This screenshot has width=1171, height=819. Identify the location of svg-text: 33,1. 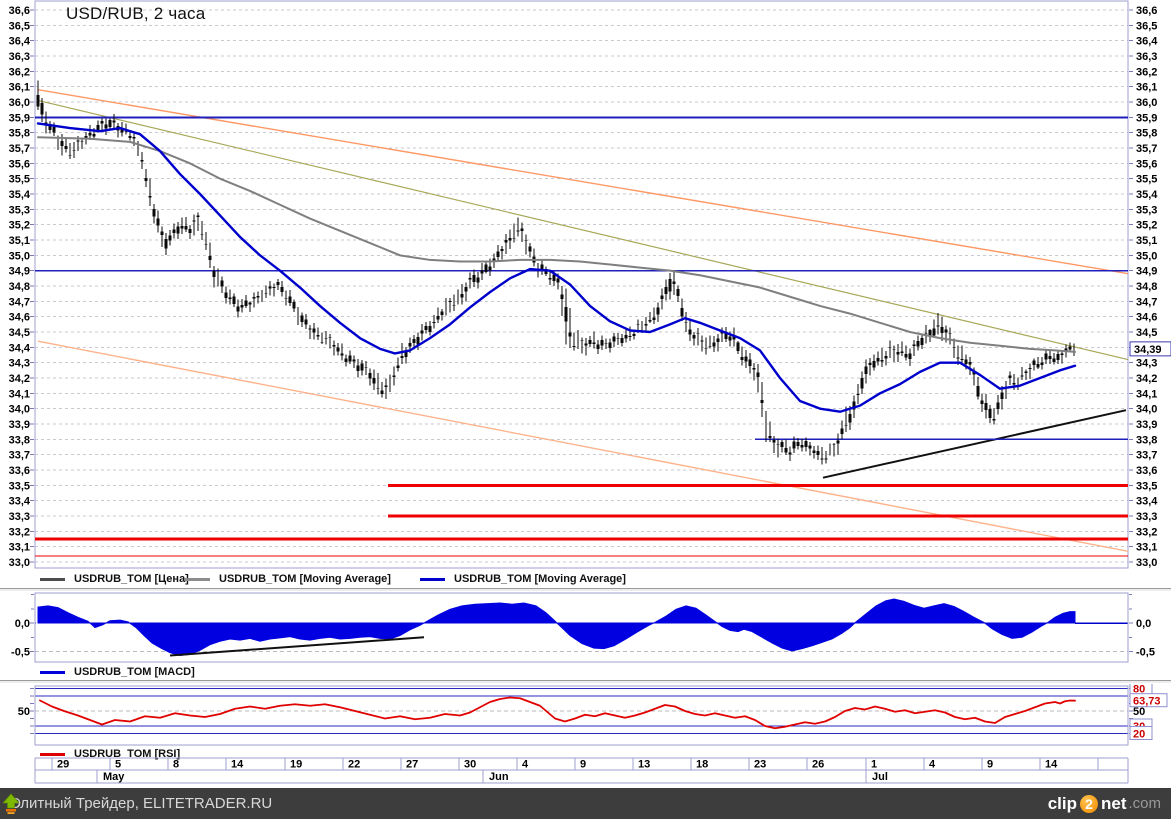
(1146, 548).